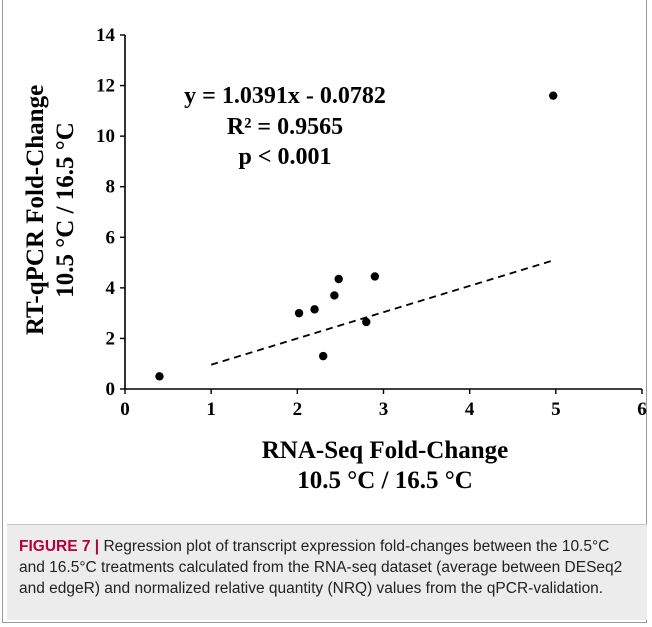  What do you see at coordinates (385, 480) in the screenshot?
I see `x-axis-label-line2: 10.5 °C / 16.5 °C` at bounding box center [385, 480].